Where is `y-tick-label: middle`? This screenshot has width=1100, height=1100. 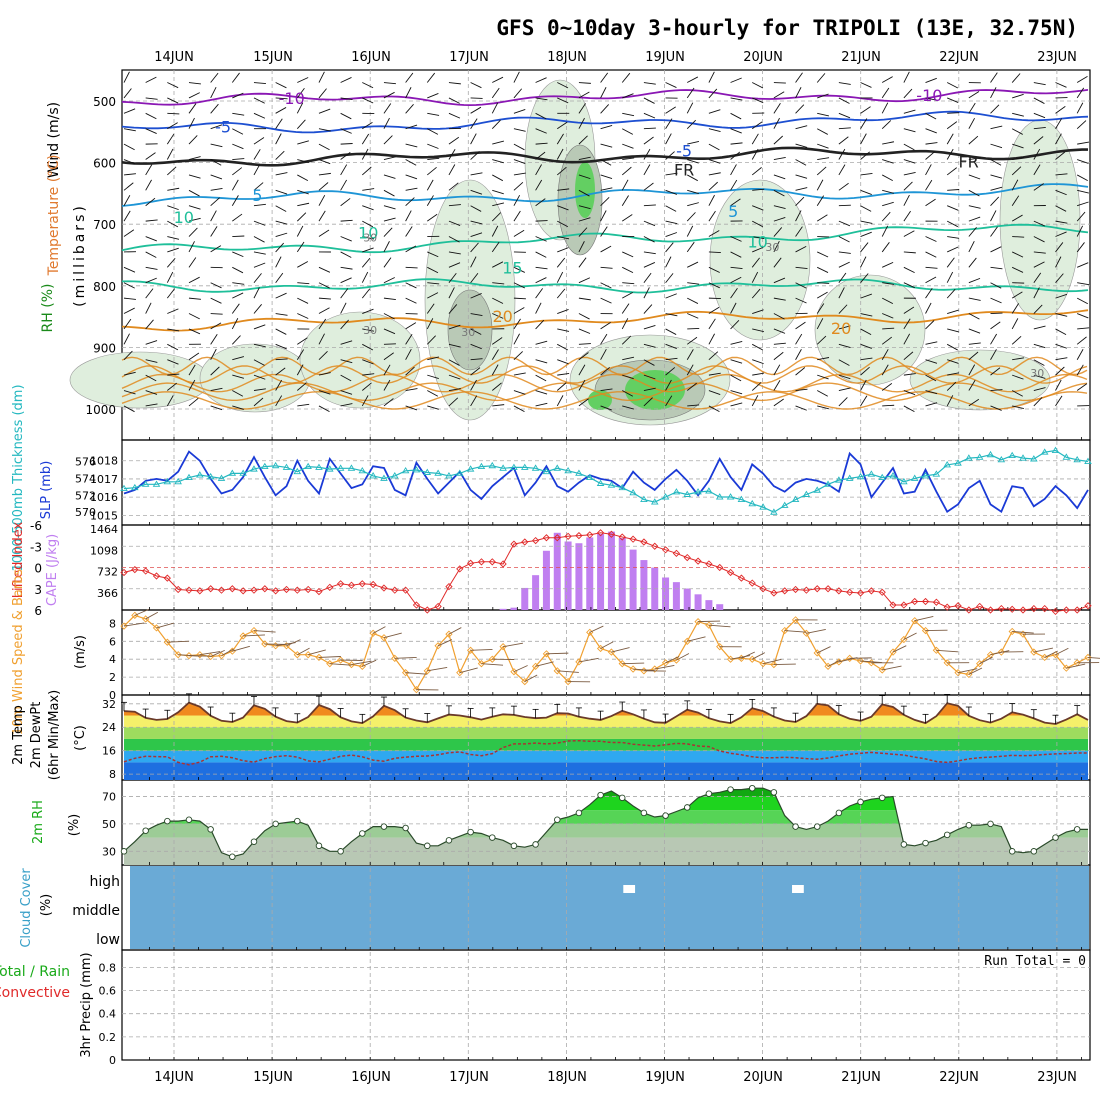 y-tick-label: middle is located at coordinates (96, 911).